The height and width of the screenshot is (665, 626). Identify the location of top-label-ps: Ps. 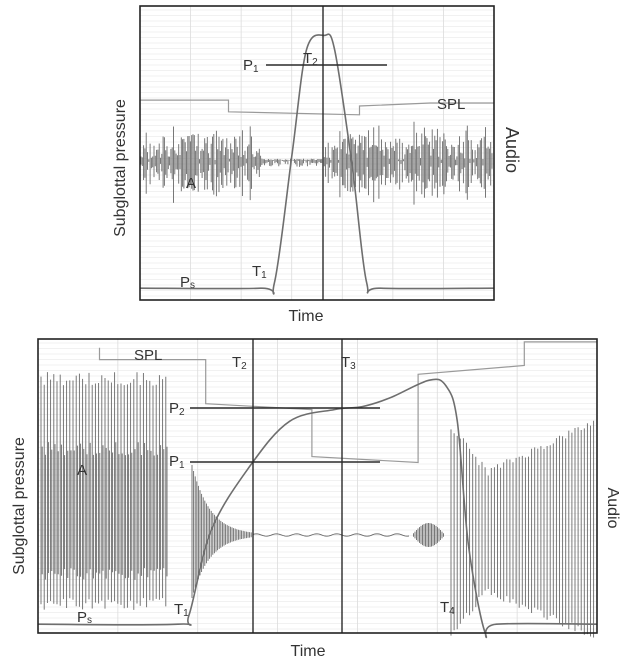
(187, 282).